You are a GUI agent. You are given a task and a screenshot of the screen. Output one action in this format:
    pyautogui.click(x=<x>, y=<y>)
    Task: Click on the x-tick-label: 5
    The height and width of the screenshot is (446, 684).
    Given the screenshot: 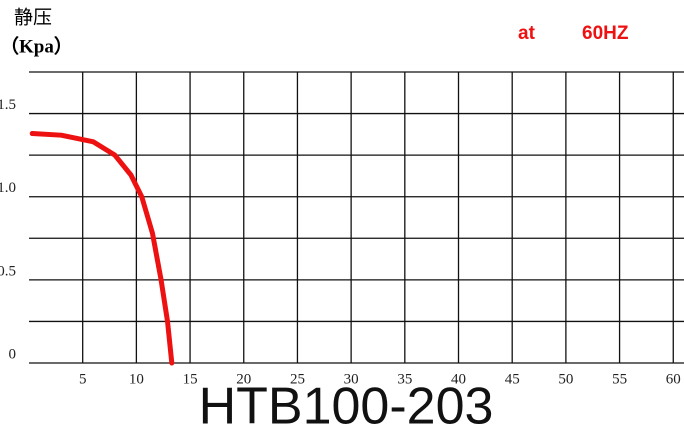 What is the action you would take?
    pyautogui.click(x=83, y=379)
    